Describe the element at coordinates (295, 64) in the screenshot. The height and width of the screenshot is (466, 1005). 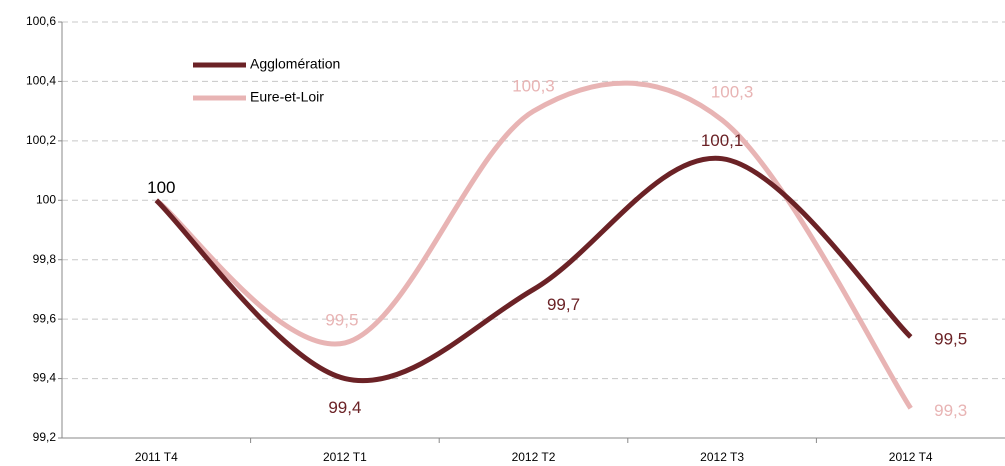
I see `legend-label: Agglomération` at that location.